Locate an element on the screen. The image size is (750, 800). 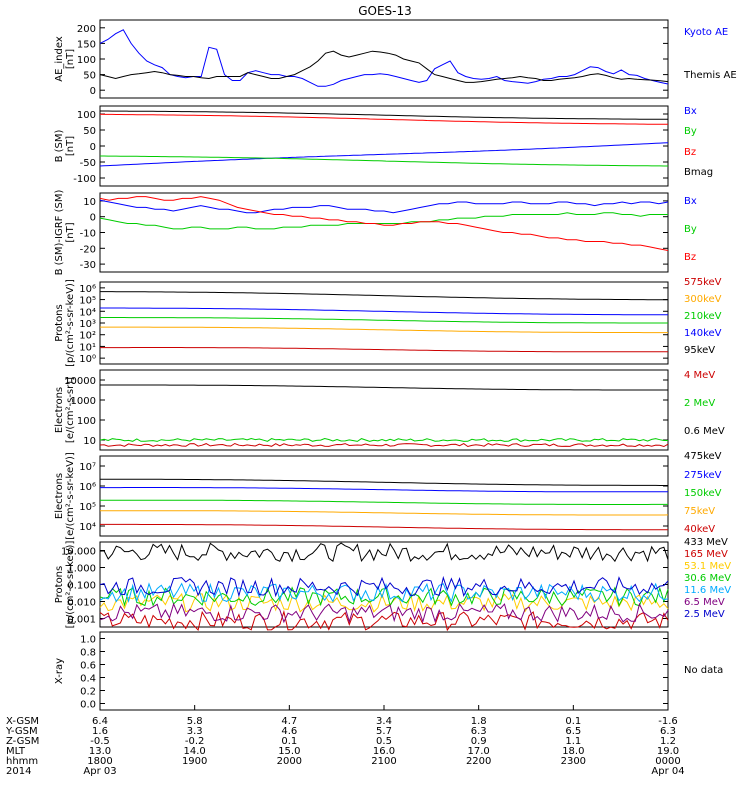
y-tick-label: 0.4 is located at coordinates (88, 679).